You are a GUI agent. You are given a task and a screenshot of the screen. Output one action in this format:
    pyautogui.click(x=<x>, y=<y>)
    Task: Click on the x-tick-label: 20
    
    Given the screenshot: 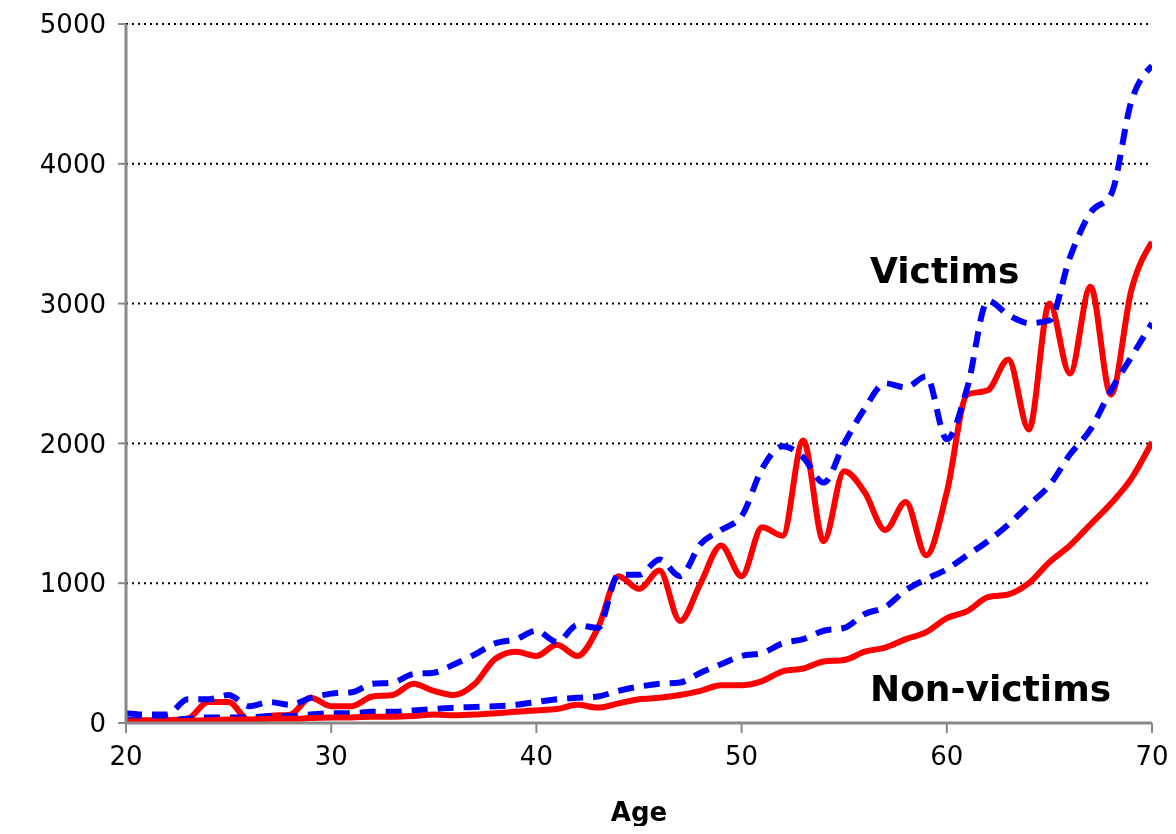 What is the action you would take?
    pyautogui.click(x=126, y=756)
    